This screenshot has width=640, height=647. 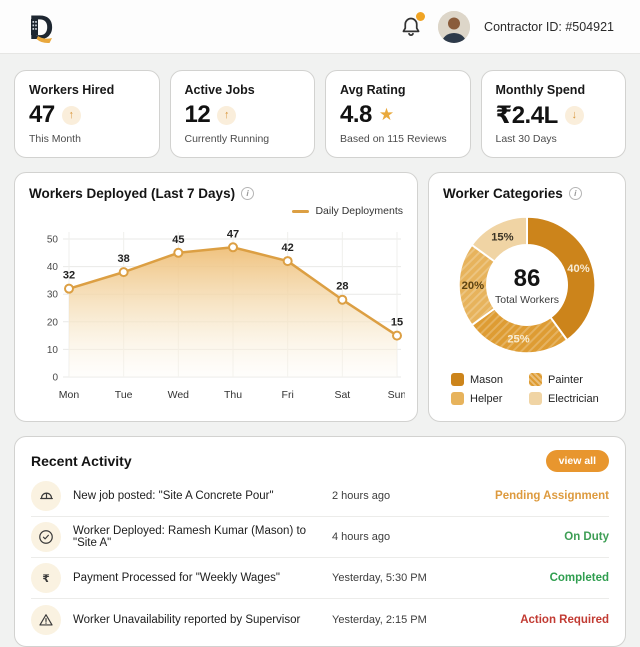 I want to click on bell-icon, so click(x=411, y=26).